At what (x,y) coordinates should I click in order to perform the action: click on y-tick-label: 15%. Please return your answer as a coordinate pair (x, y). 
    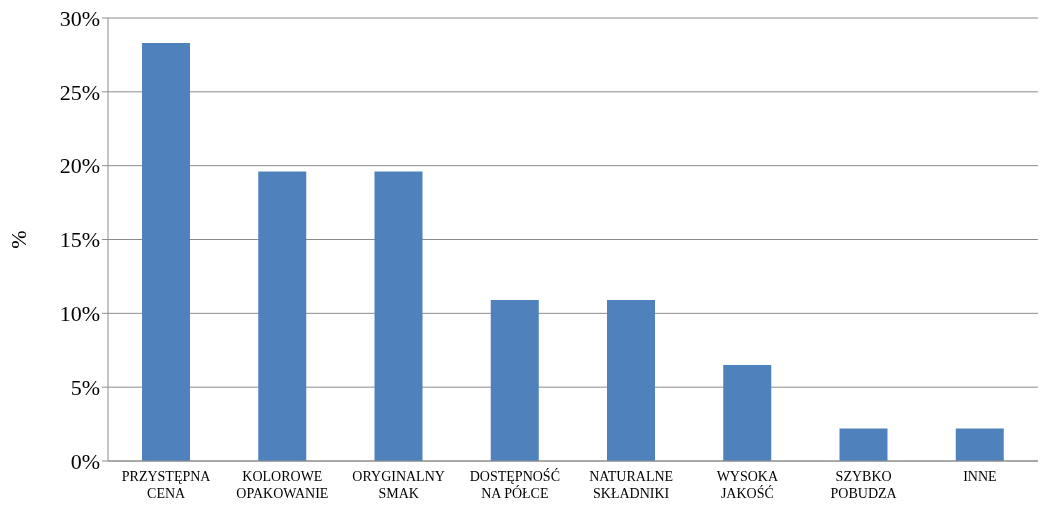
    Looking at the image, I should click on (79, 240).